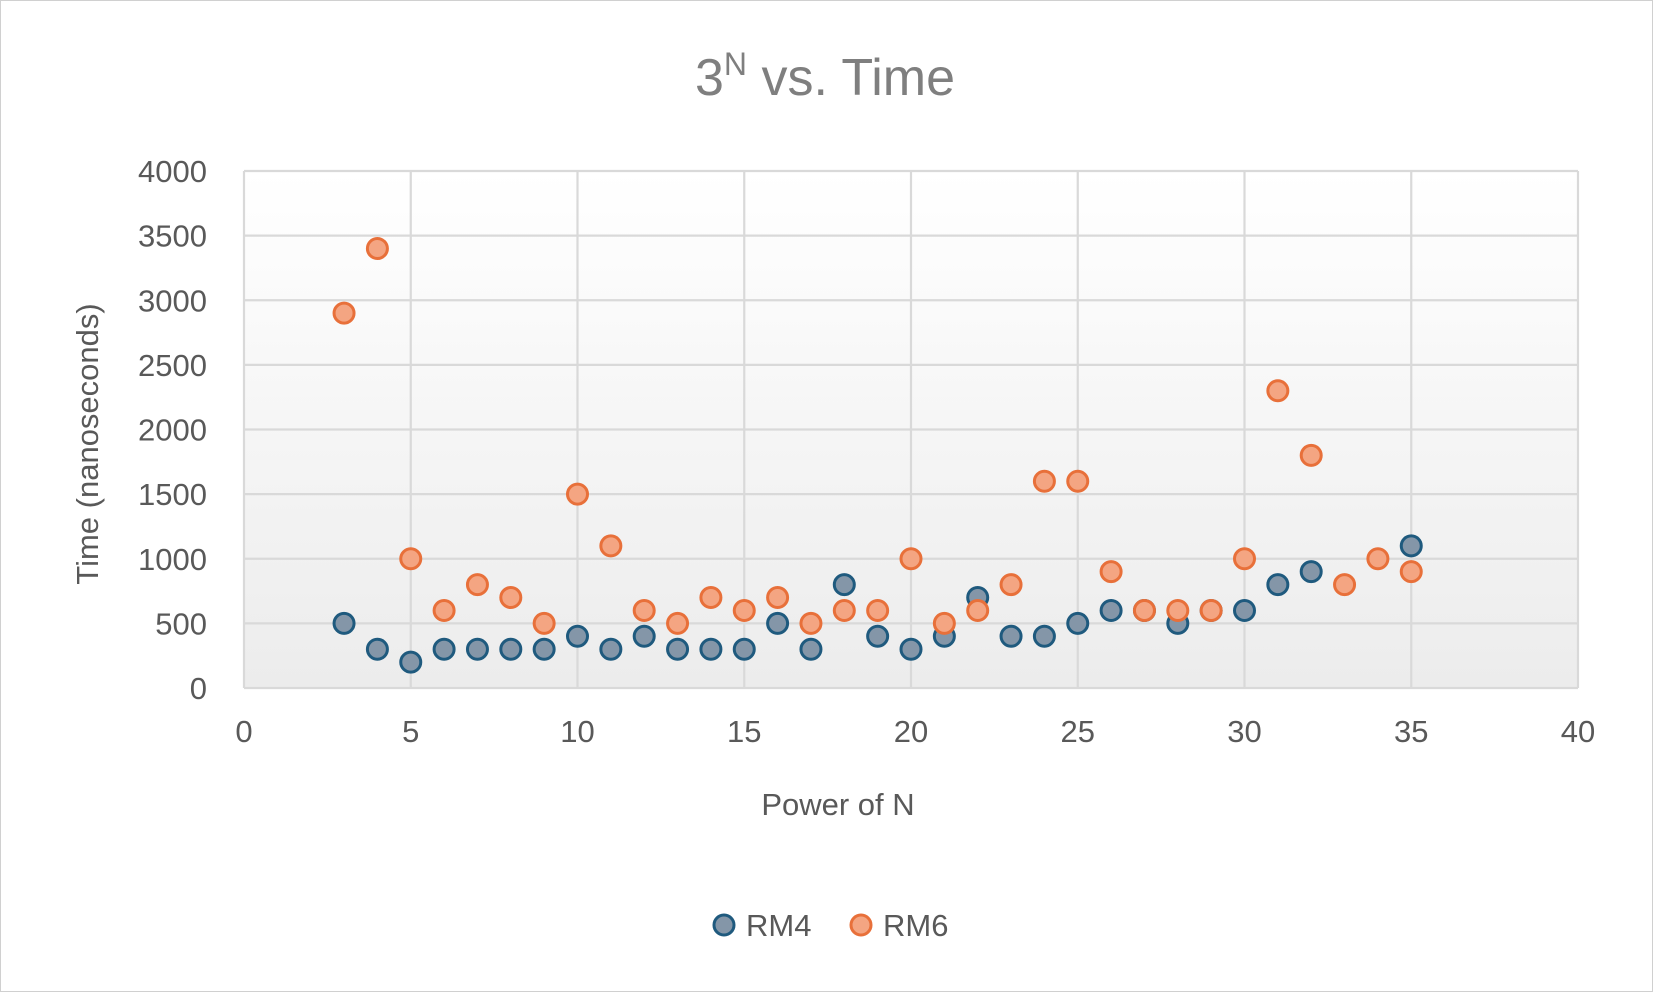  I want to click on x-axis-ticks: 0 5 10 15 20 25 30 35 40, so click(915, 731).